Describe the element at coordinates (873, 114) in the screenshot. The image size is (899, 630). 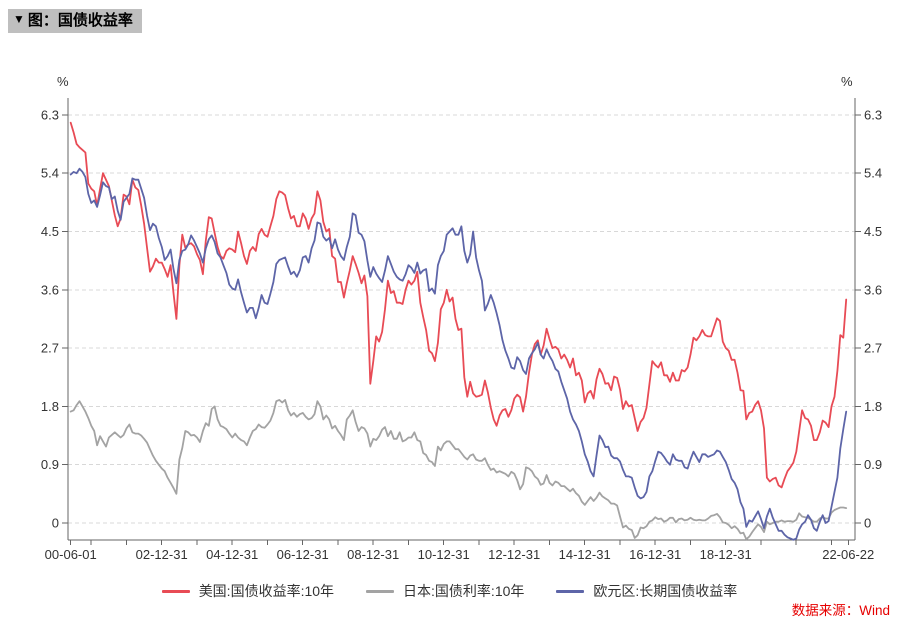
I see `y-axis-label-right: 6.3` at that location.